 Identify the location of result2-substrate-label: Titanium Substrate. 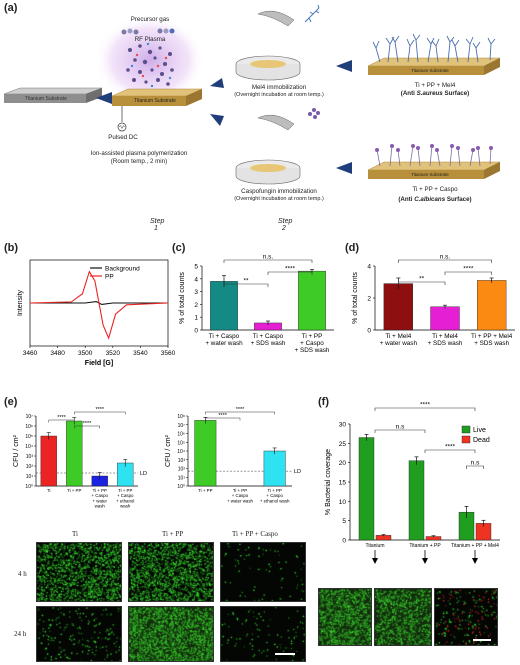
(430, 174).